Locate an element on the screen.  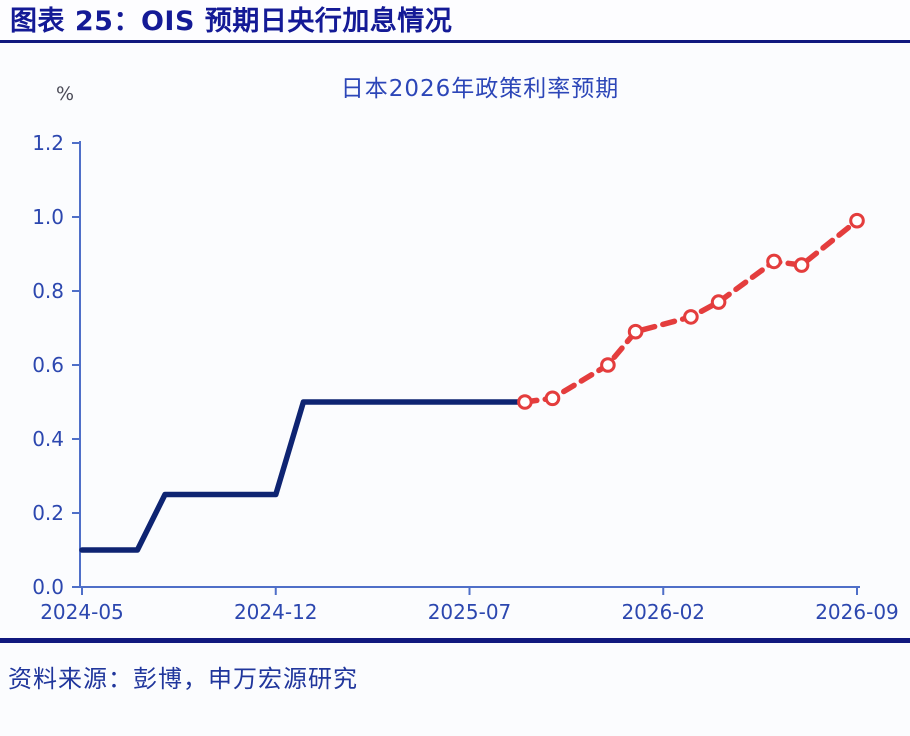
x-tick-label: 2024-05 is located at coordinates (82, 612).